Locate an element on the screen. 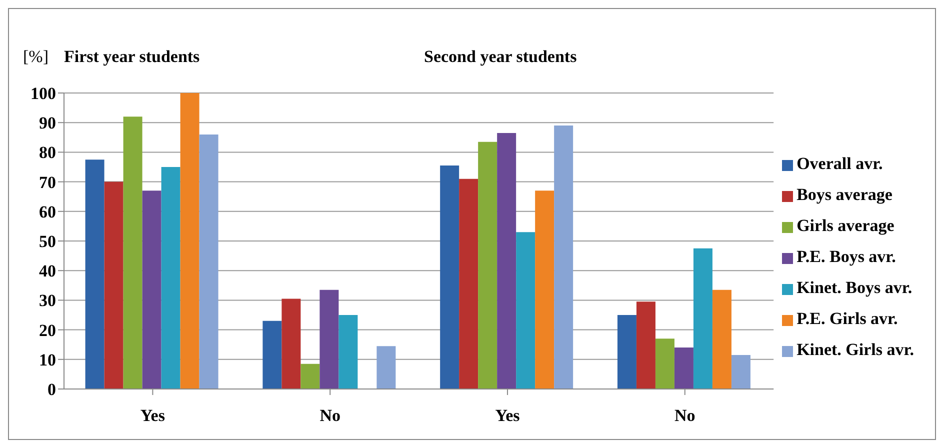 This screenshot has height=447, width=944. y-tick-label: 70 is located at coordinates (47, 182).